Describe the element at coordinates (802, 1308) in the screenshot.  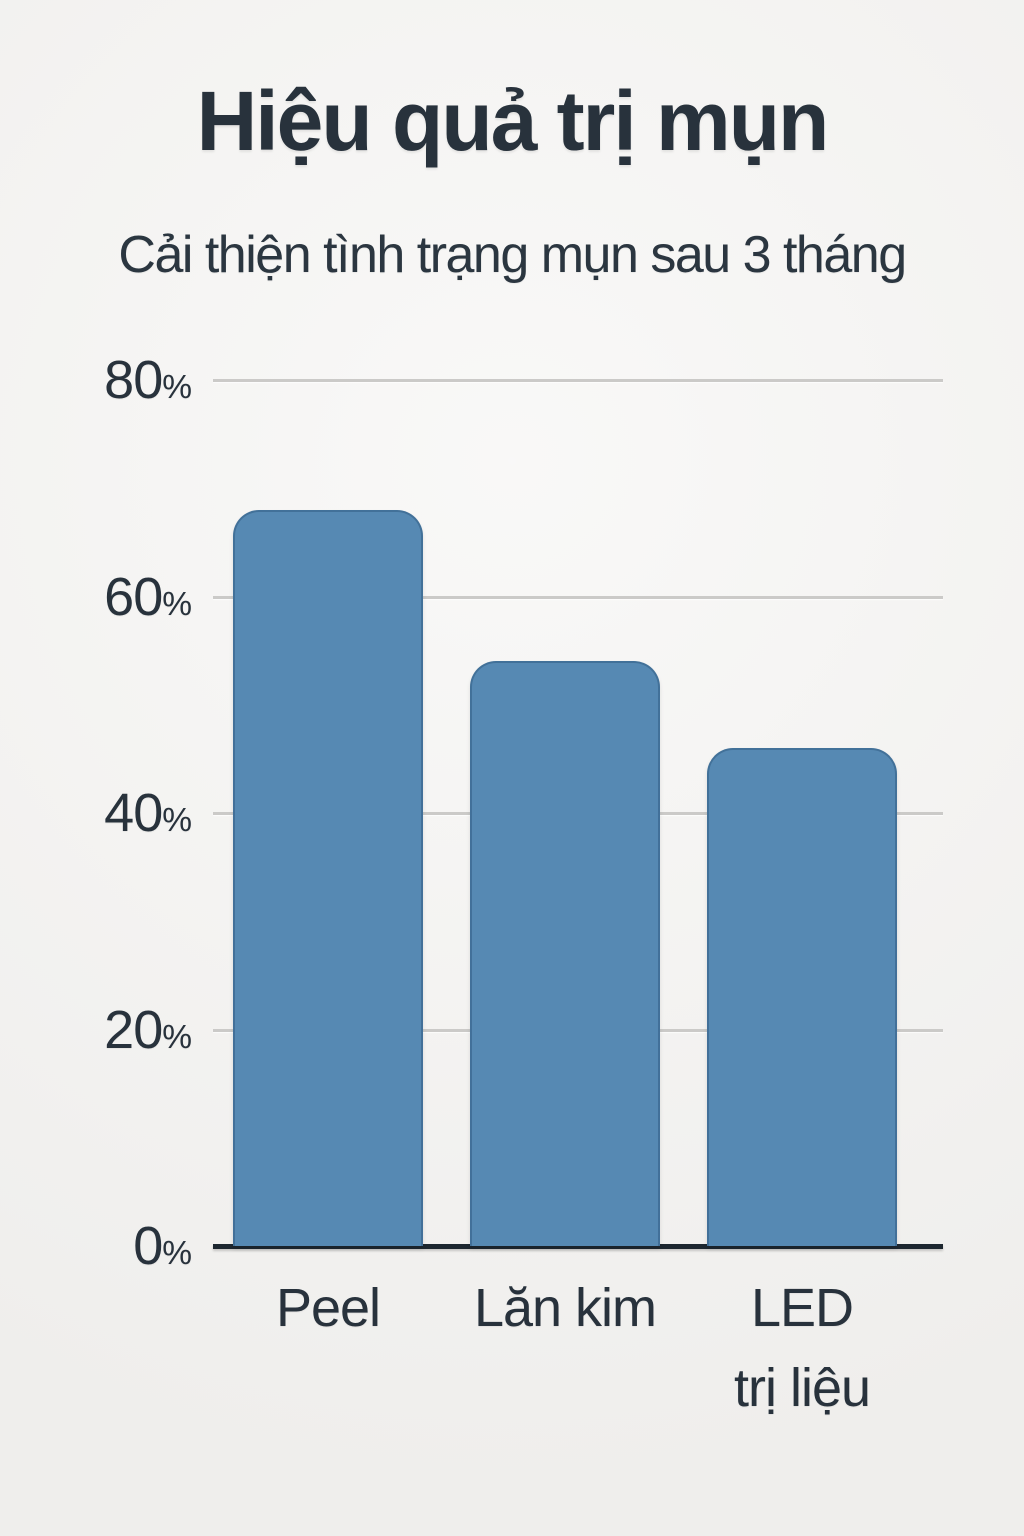
I see `x-label-line: LED` at that location.